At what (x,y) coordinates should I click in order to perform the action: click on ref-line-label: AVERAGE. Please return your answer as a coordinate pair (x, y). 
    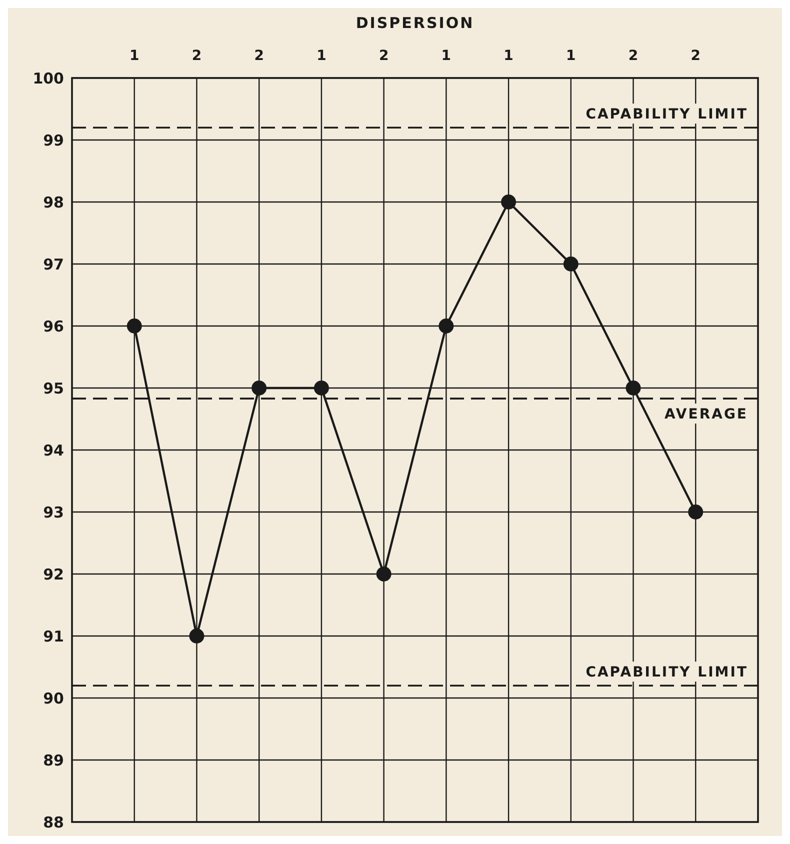
    Looking at the image, I should click on (706, 414).